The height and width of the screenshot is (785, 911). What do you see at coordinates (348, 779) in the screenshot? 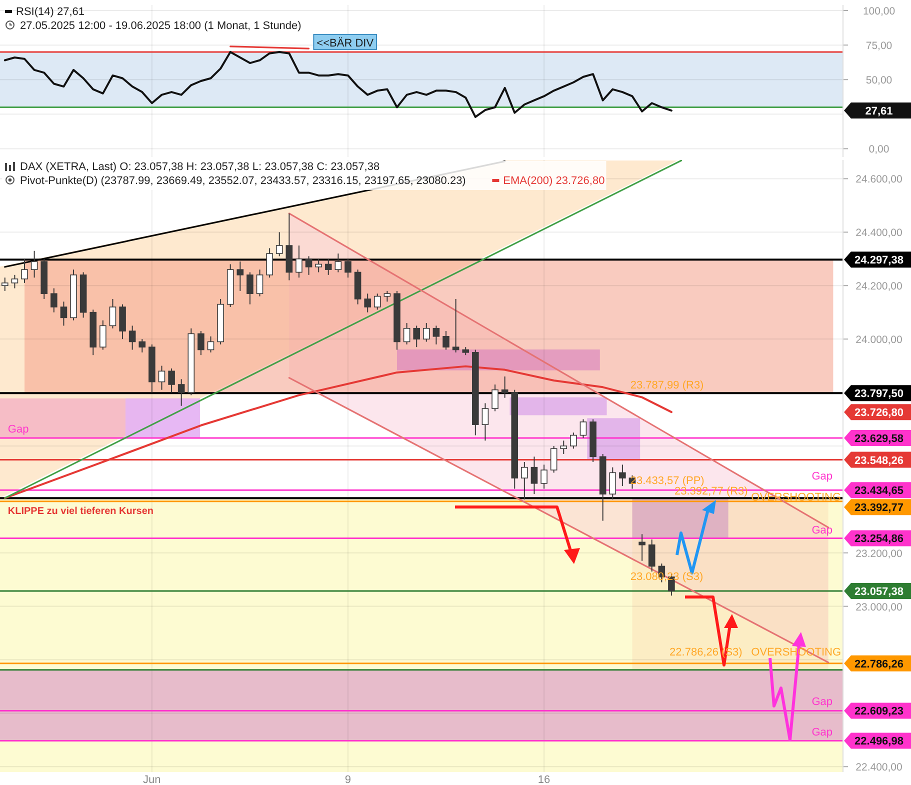
I see `x-tick-label: 9` at bounding box center [348, 779].